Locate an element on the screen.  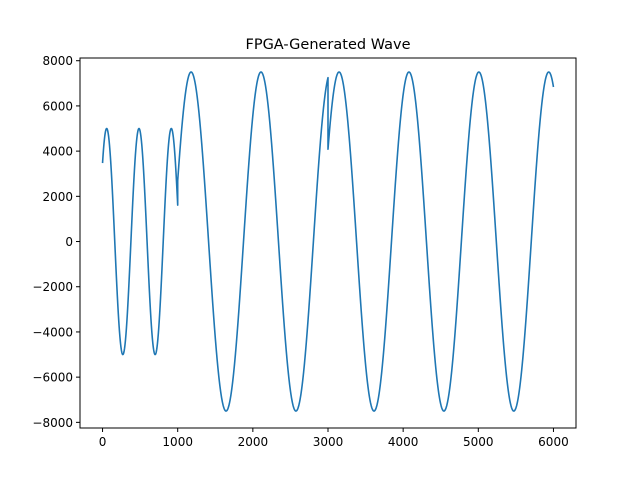
y-tick-label: 6000 is located at coordinates (57, 106).